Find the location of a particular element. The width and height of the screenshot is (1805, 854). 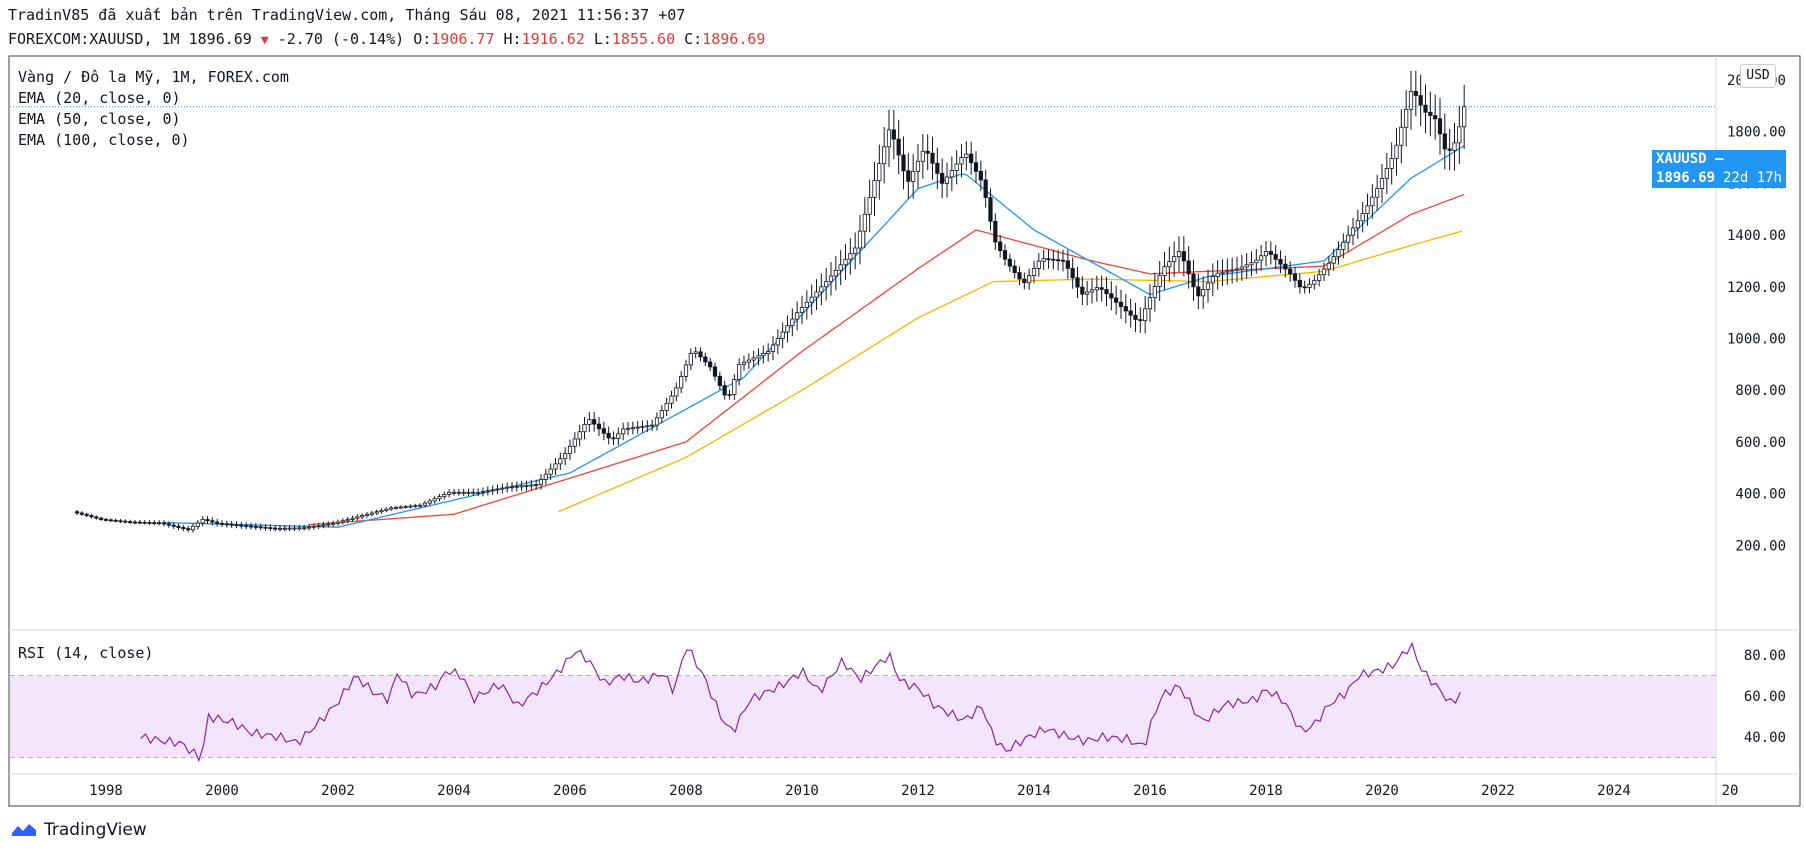

price-tick-label: 800.00 is located at coordinates (1760, 391).